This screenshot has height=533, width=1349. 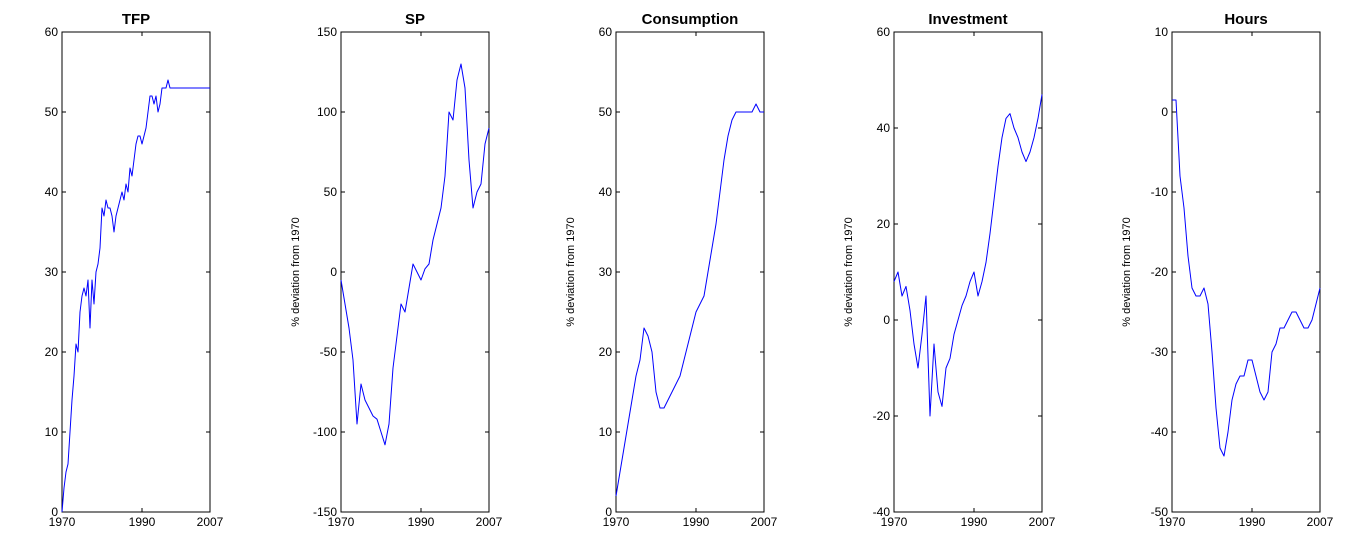 What do you see at coordinates (1160, 192) in the screenshot?
I see `y-tick-label: -10` at bounding box center [1160, 192].